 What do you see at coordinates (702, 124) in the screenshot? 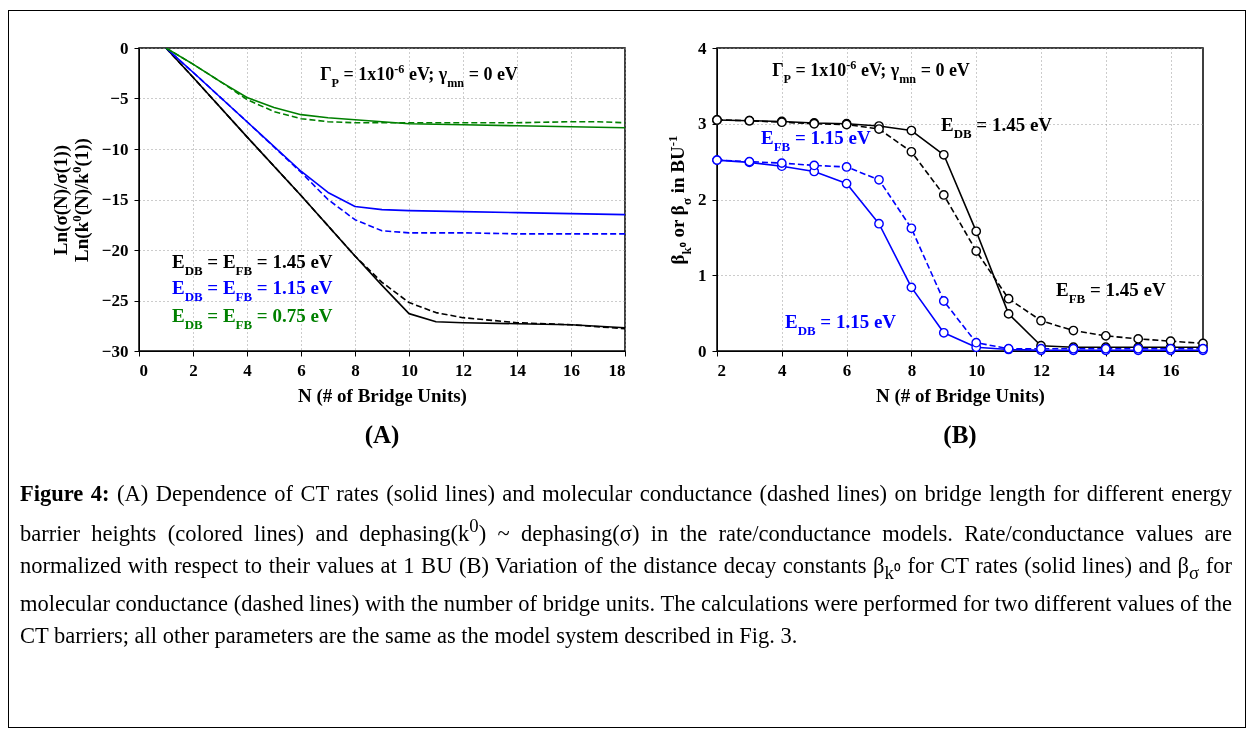
I see `y-tick-label: 3` at bounding box center [702, 124].